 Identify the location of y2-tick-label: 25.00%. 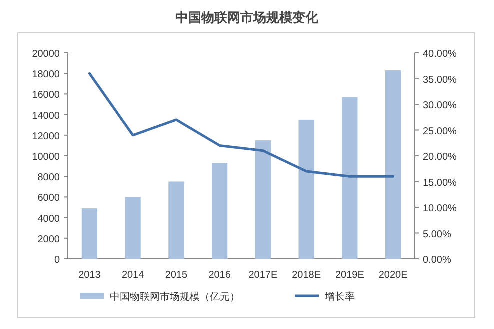
(440, 132).